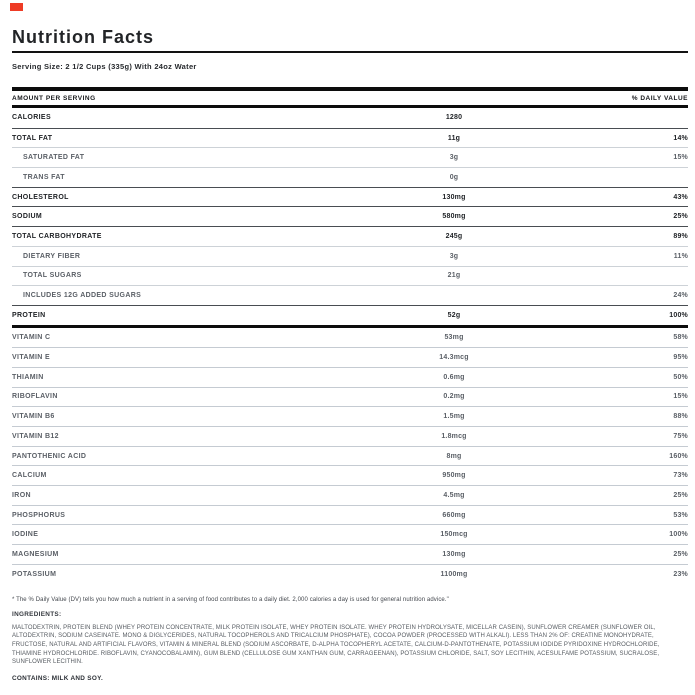 The width and height of the screenshot is (695, 695). What do you see at coordinates (350, 436) in the screenshot?
I see `table-row: VITAMIN B12 1.8mcg 75%` at bounding box center [350, 436].